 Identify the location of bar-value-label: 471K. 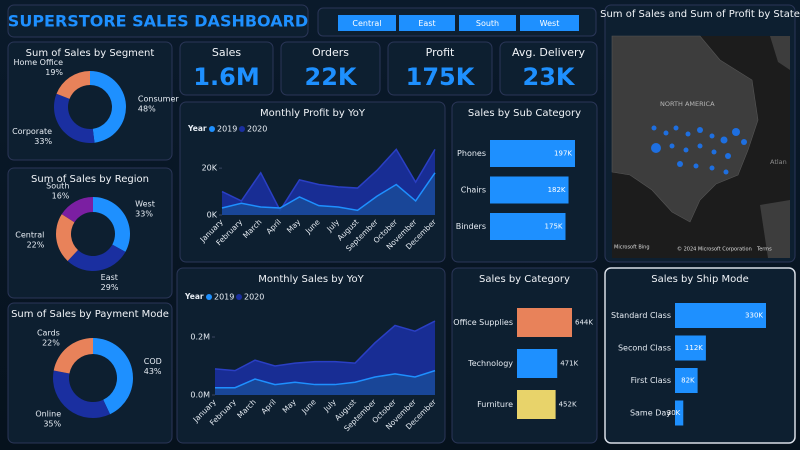
(569, 364).